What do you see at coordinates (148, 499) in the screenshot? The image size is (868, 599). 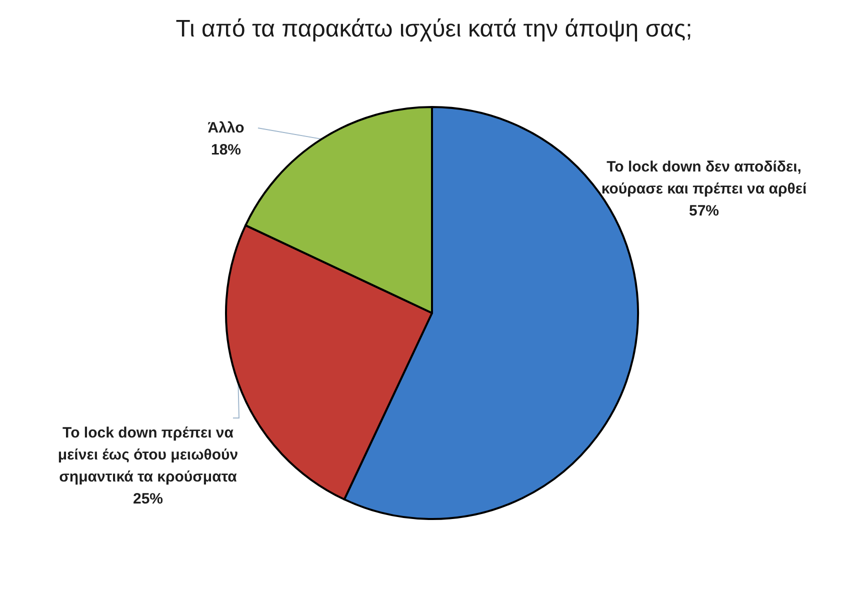 I see `data-label: 25%` at bounding box center [148, 499].